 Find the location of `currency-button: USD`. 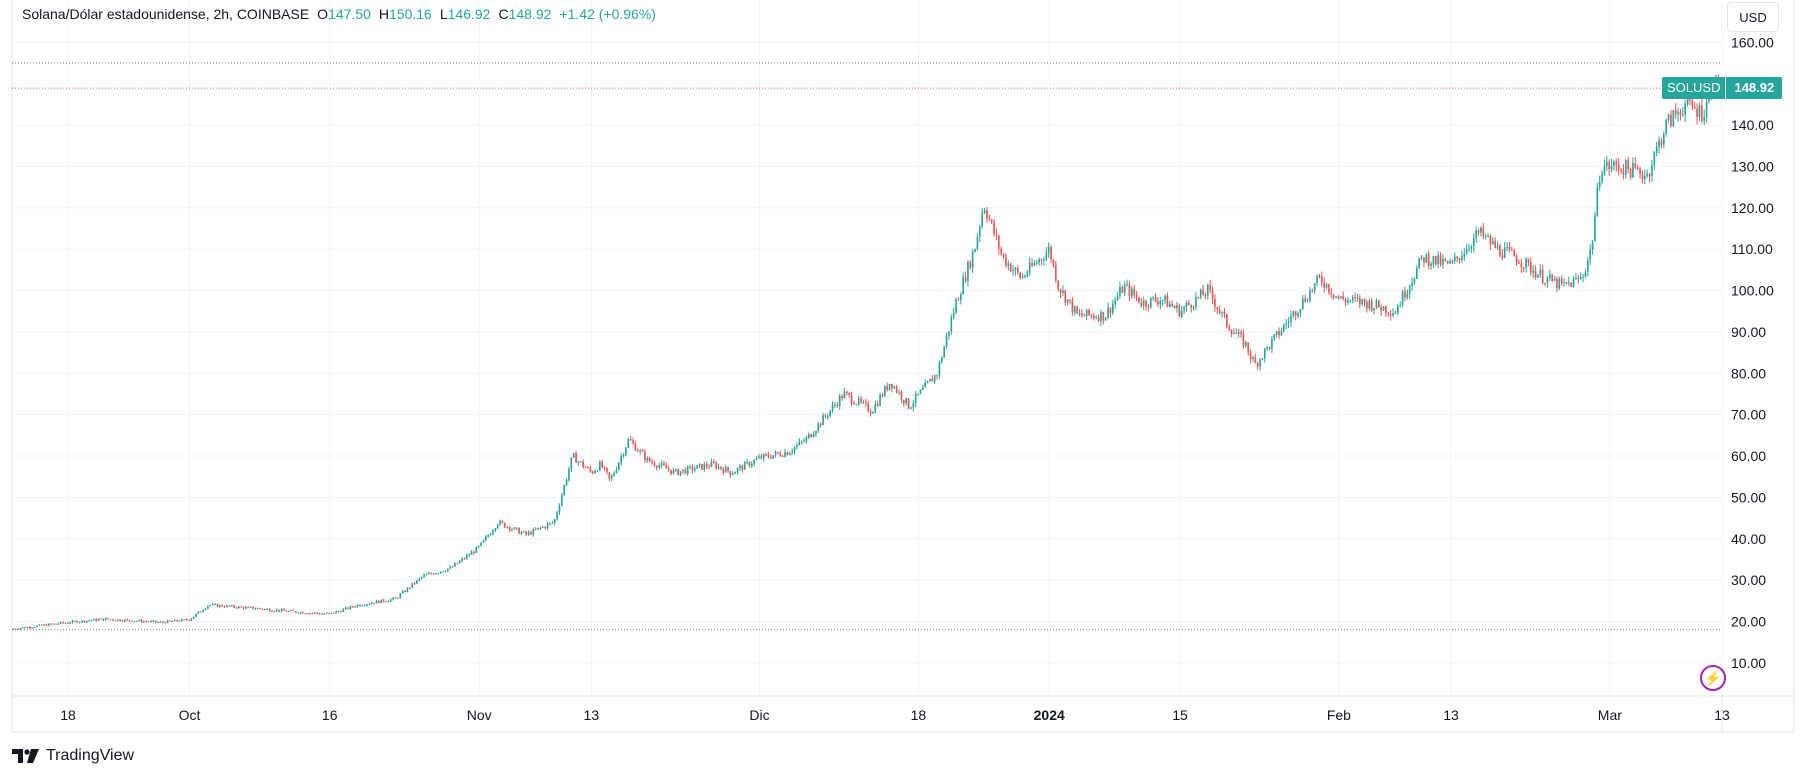

currency-button: USD is located at coordinates (1753, 17).